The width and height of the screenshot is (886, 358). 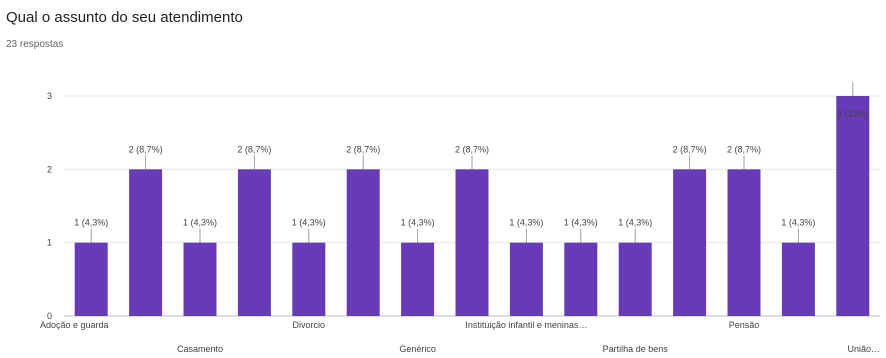 What do you see at coordinates (124, 17) in the screenshot?
I see `chart-title: Qual o assunto do seu atendimento` at bounding box center [124, 17].